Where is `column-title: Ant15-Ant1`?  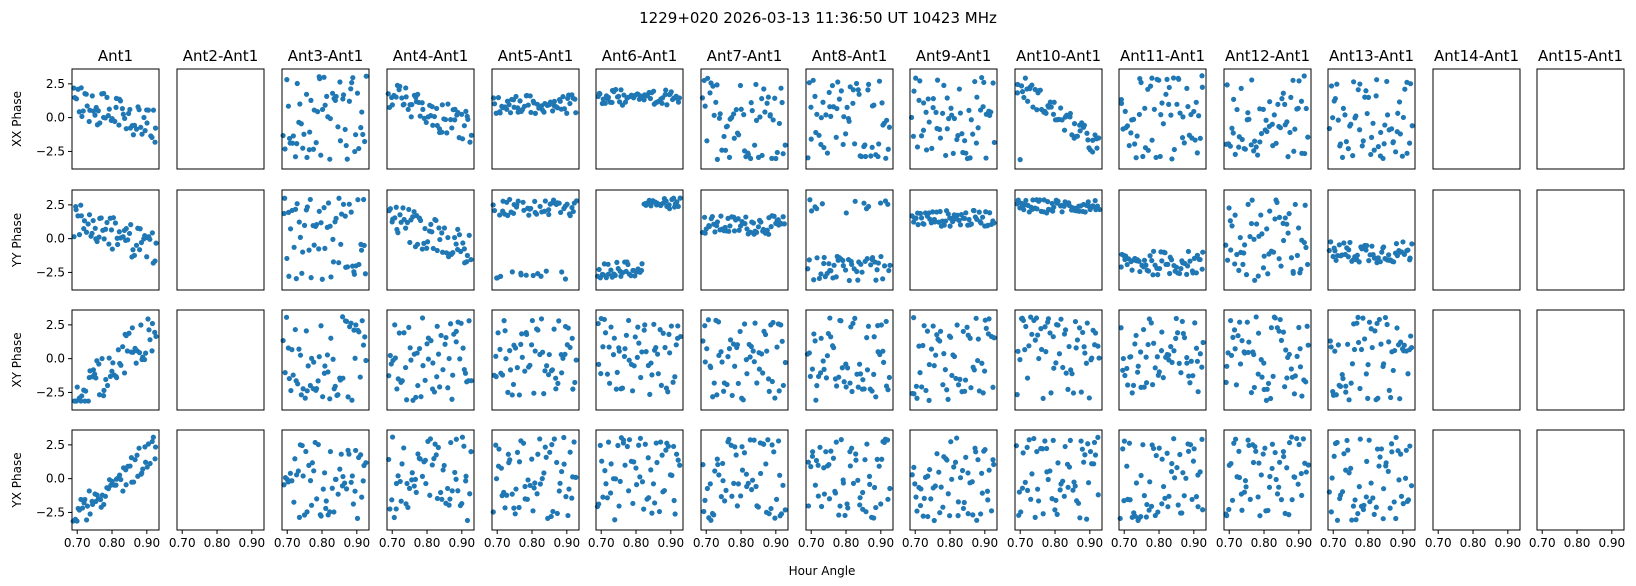
column-title: Ant15-Ant1 is located at coordinates (1580, 56).